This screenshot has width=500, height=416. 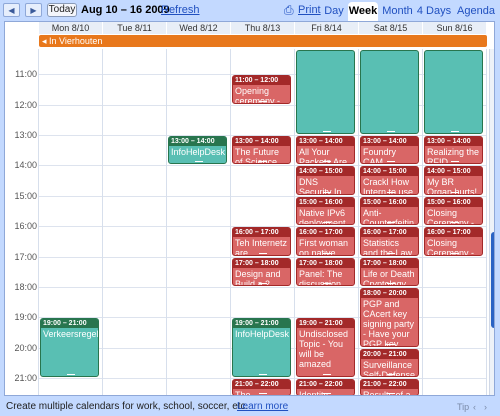 I want to click on learn-more-link: Learn more, so click(x=263, y=406).